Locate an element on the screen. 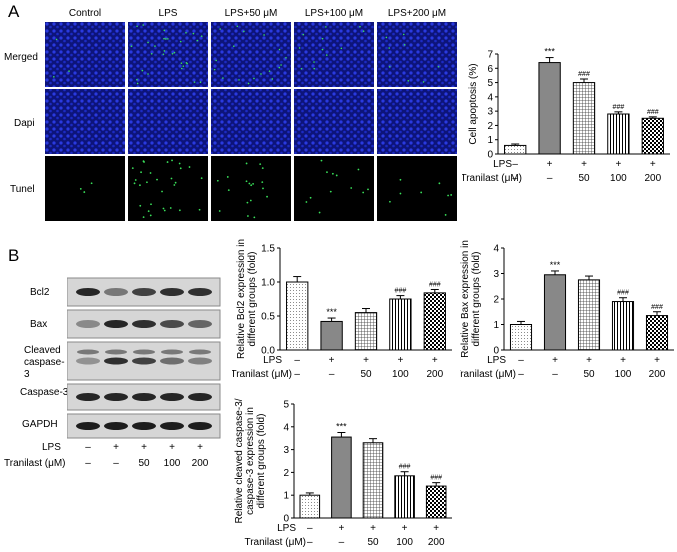 Image resolution: width=677 pixels, height=552 pixels. y-tick-label: 0.0 is located at coordinates (268, 351).